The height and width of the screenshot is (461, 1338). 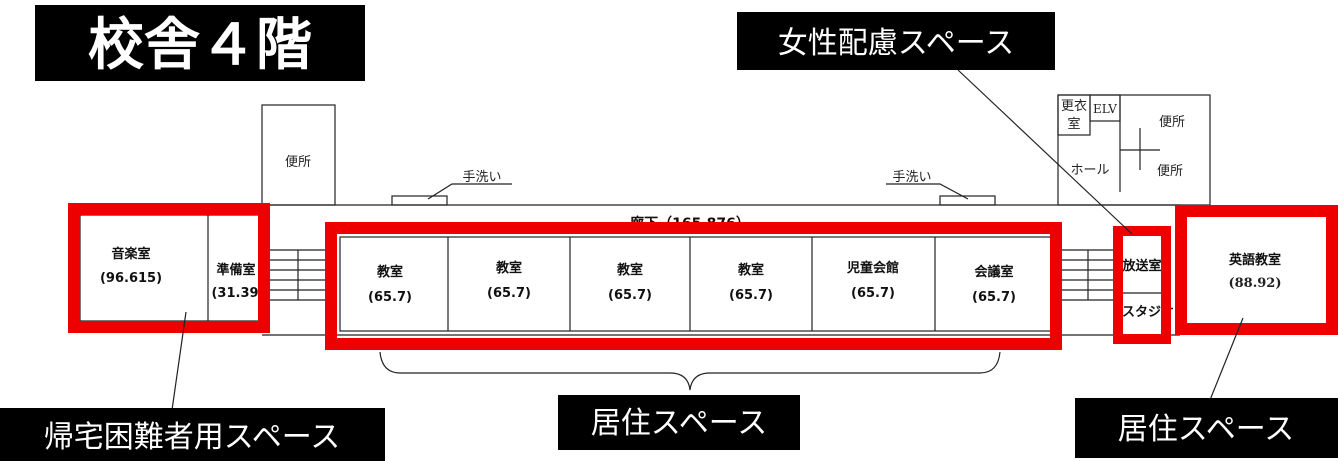 I want to click on living-space-right-highlight-box, so click(x=1256, y=270).